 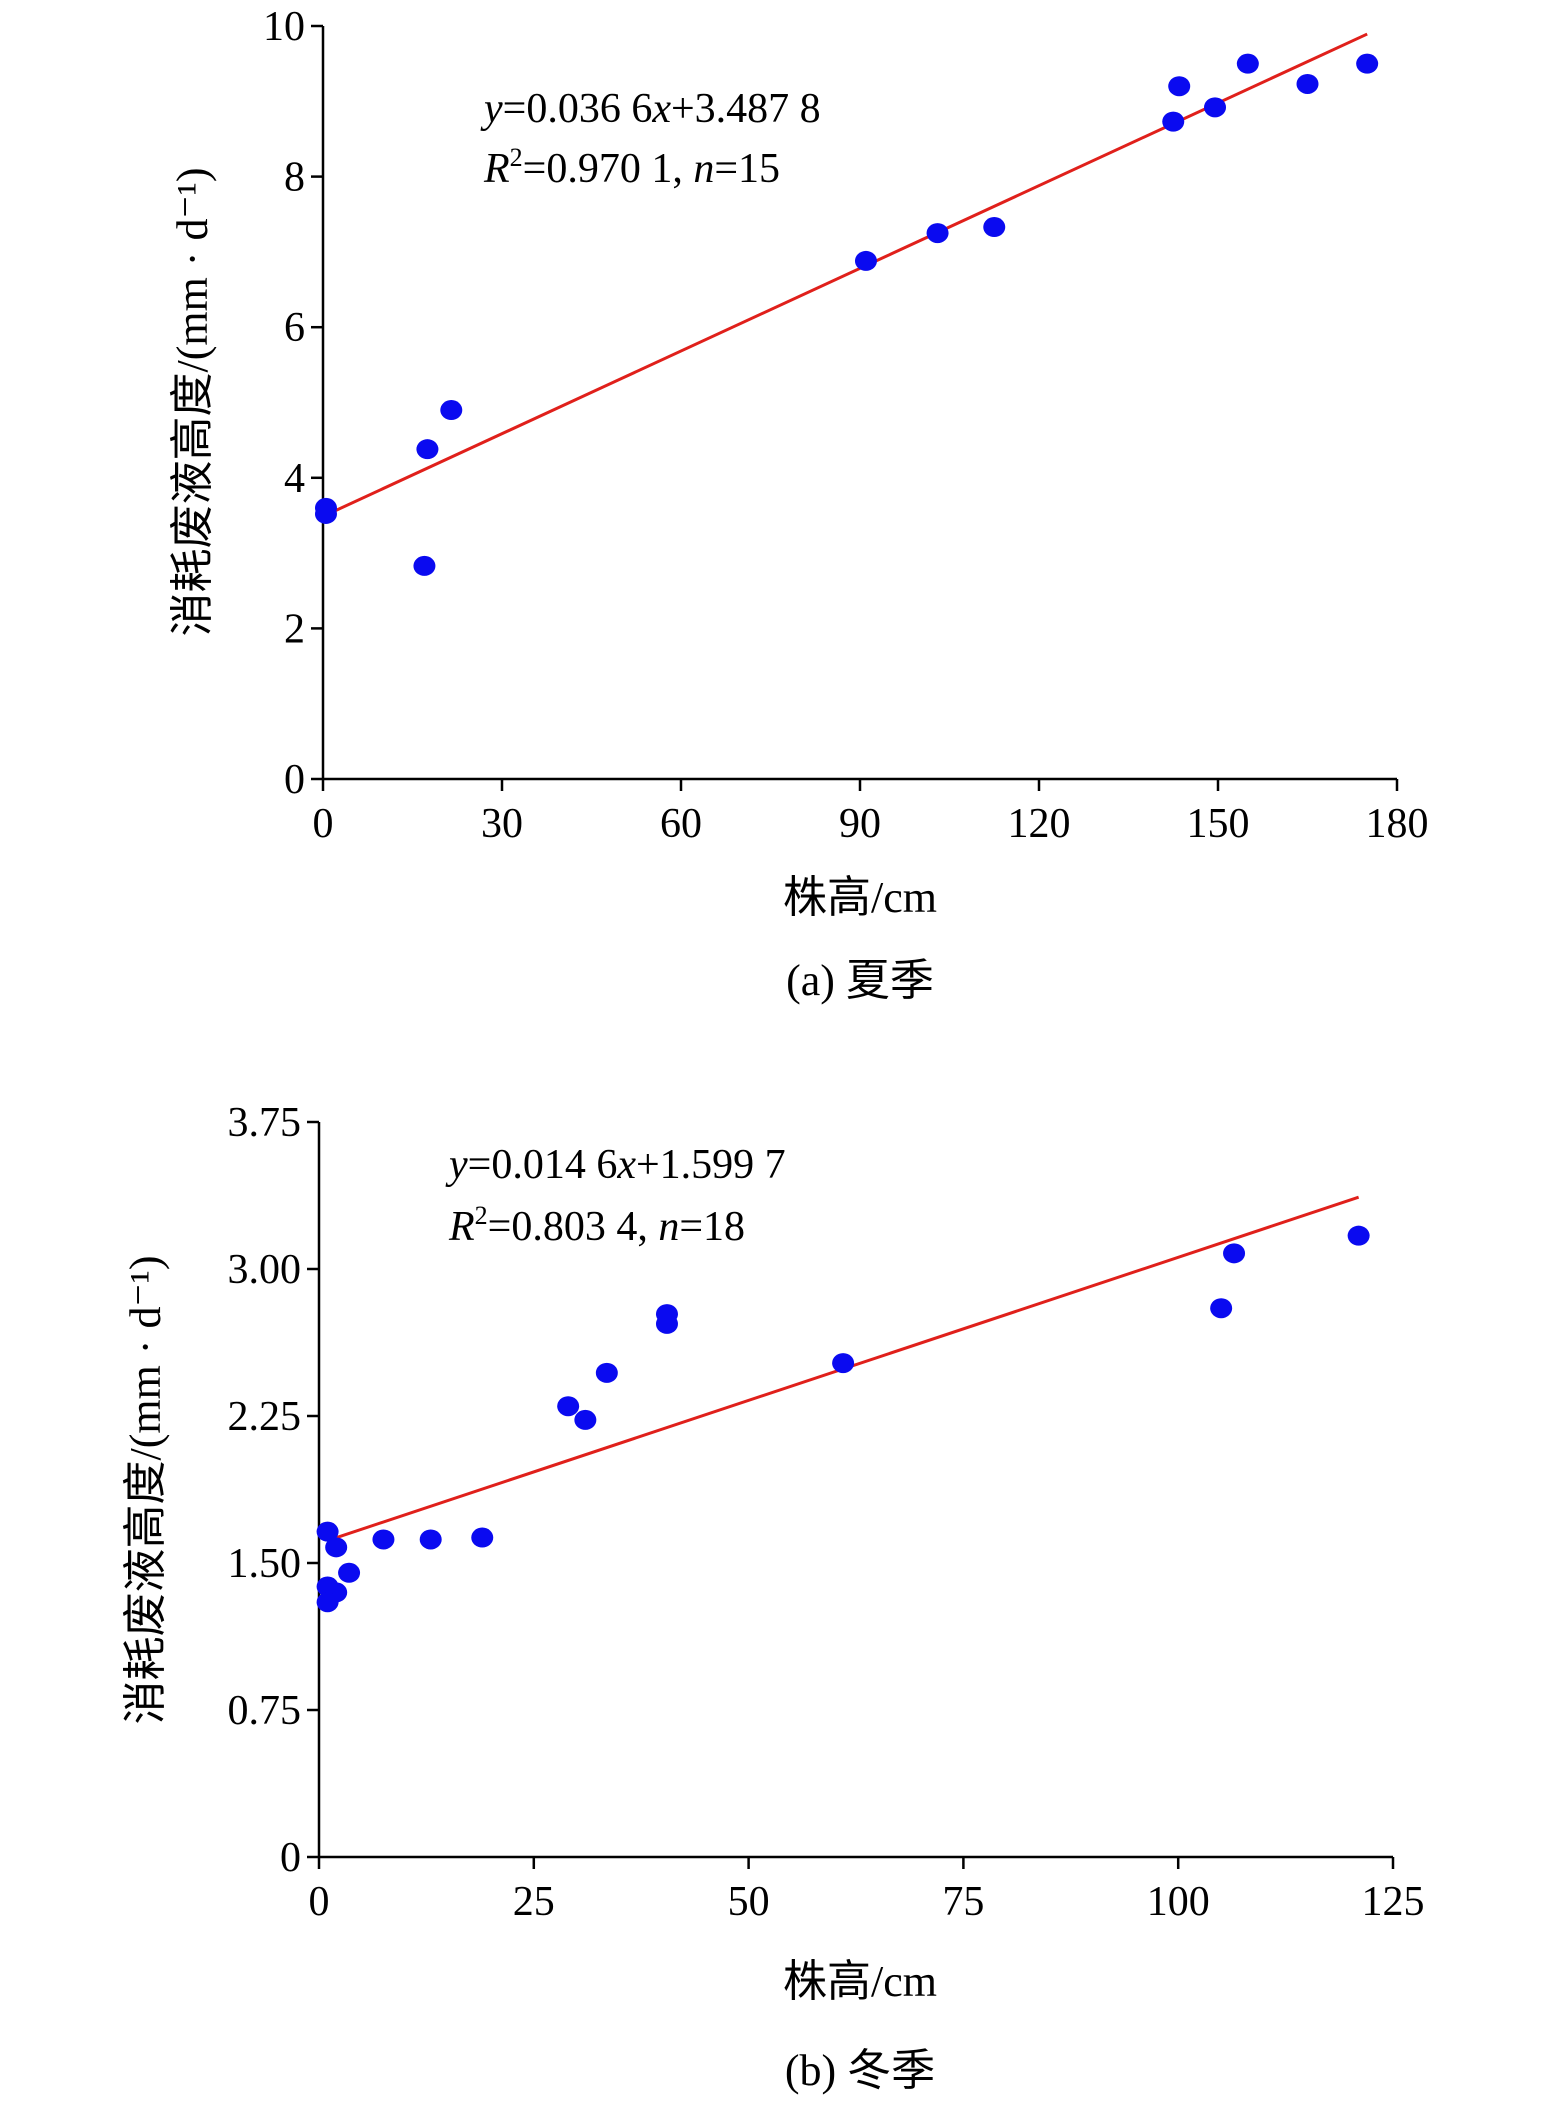 I want to click on panel-a-stats: R2=0.970 1, n=15, so click(x=631, y=167).